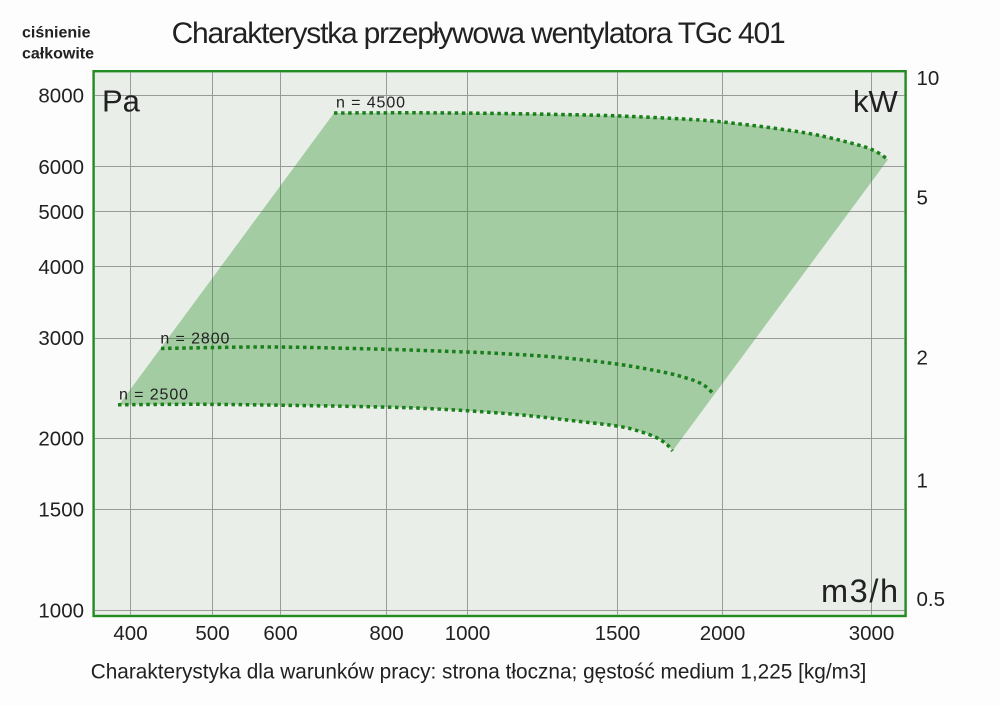 This screenshot has width=1000, height=706. I want to click on svg-text: 800, so click(386, 633).